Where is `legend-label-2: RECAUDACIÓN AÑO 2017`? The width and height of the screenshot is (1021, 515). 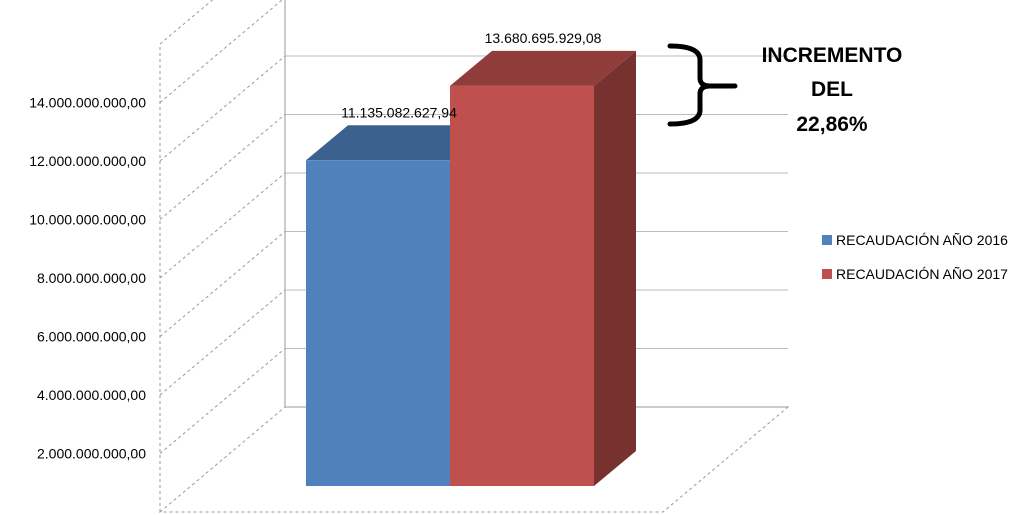
legend-label-2: RECAUDACIÓN AÑO 2017 is located at coordinates (922, 274).